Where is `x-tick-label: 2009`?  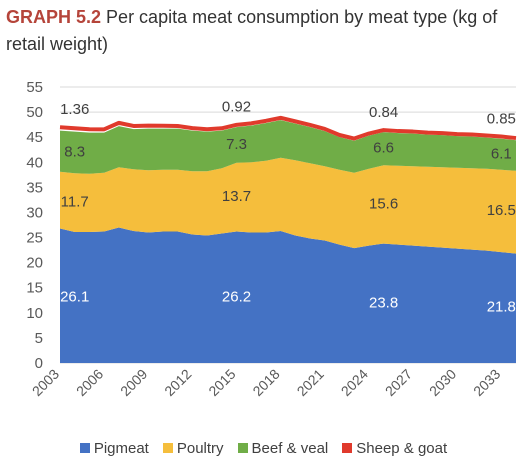 x-tick-label: 2009 is located at coordinates (133, 382).